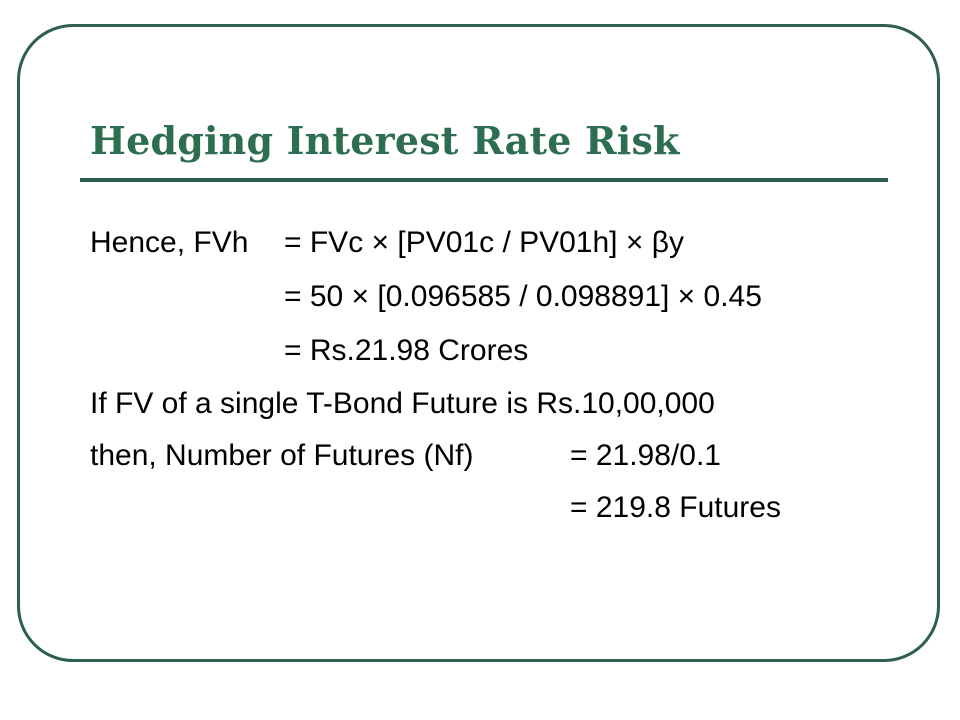 Image resolution: width=960 pixels, height=720 pixels. Describe the element at coordinates (523, 296) in the screenshot. I see `line-2-expression: = 50 × [0.096585 / 0.098891] × 0.45` at that location.